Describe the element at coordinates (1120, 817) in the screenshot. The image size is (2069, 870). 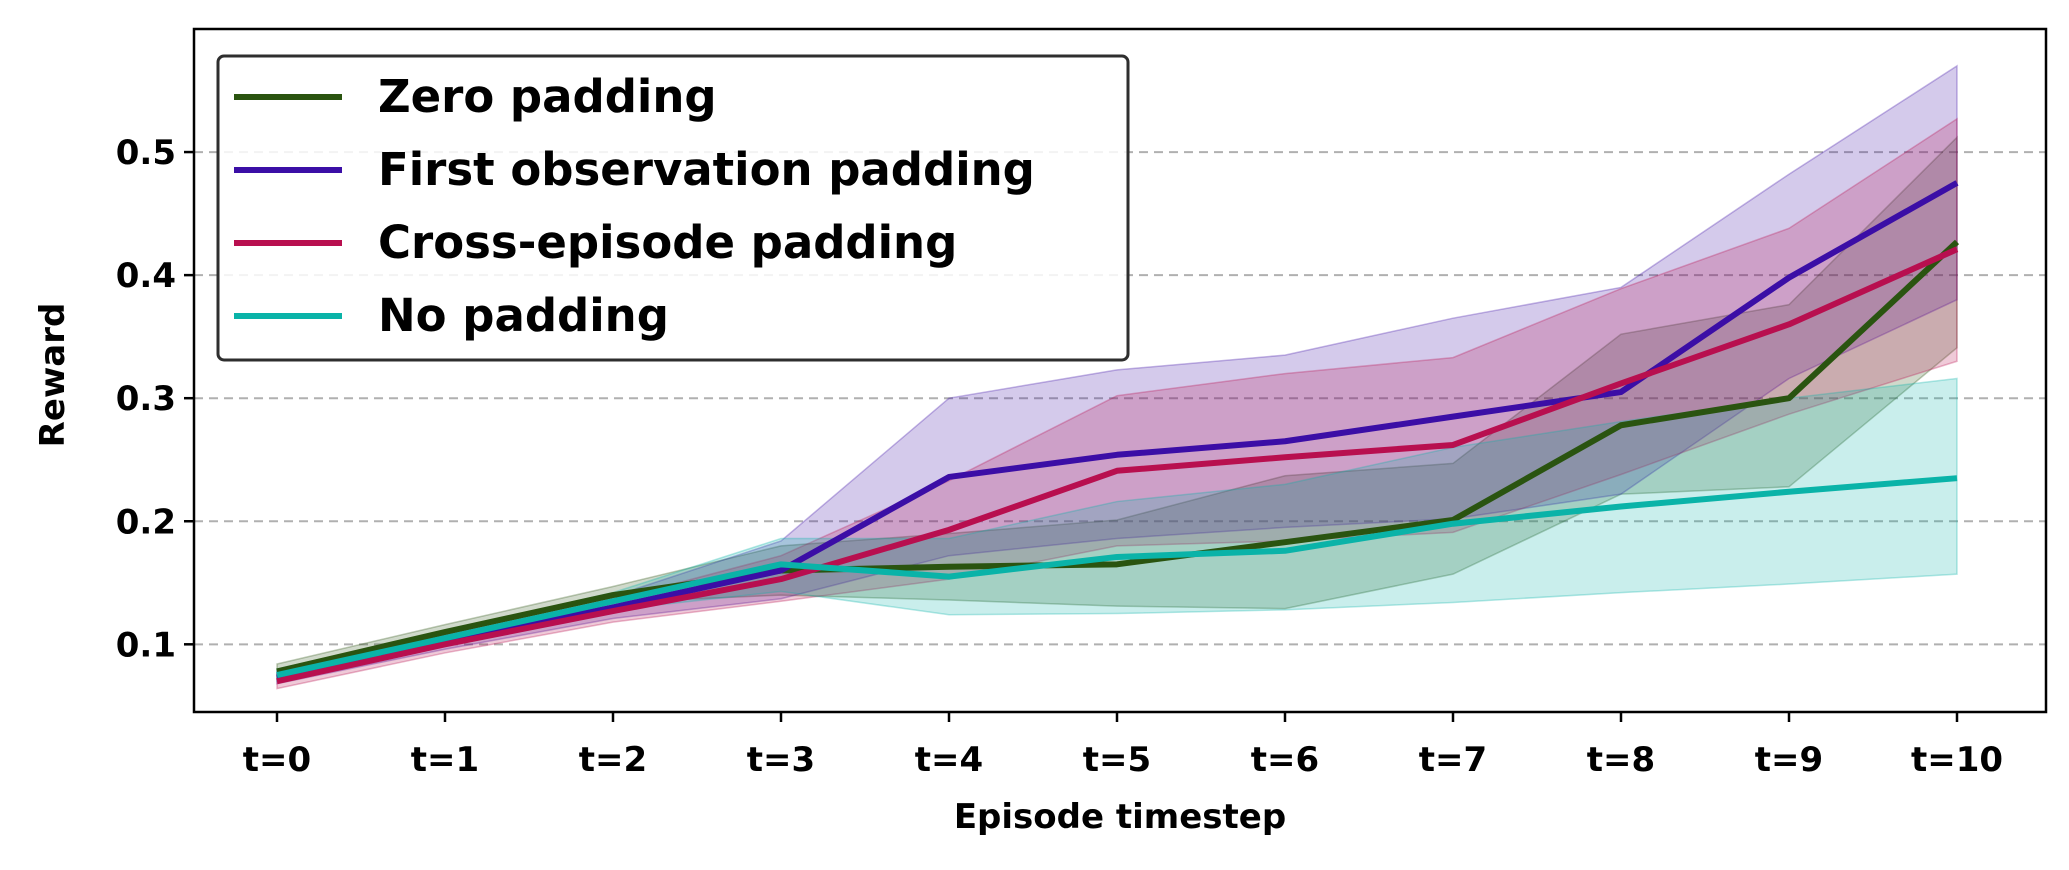
I see `x-axis-label: Episode timestep` at that location.